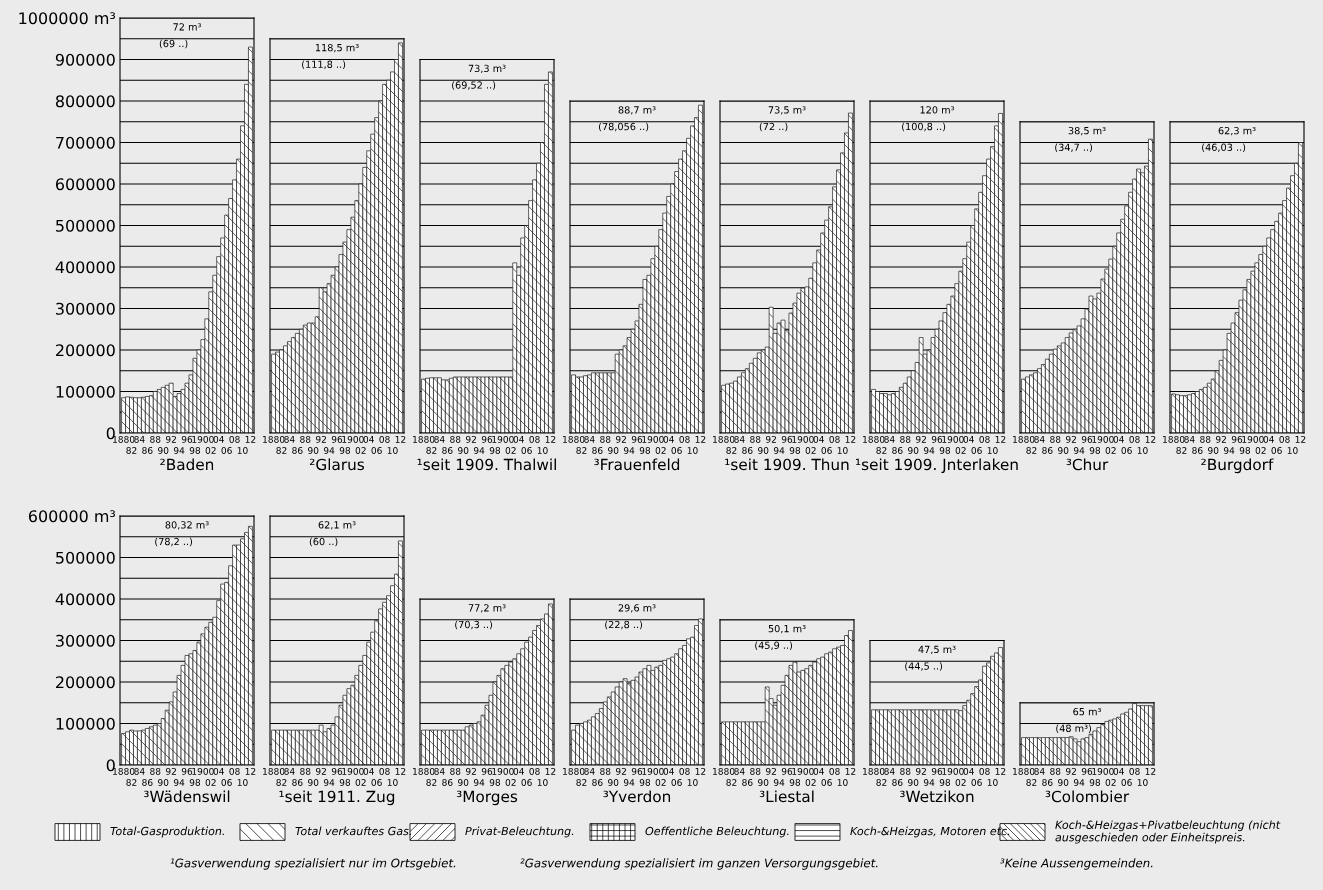 Image resolution: width=1323 pixels, height=890 pixels. What do you see at coordinates (323, 542) in the screenshot?
I see `annotation: (60 ..)` at bounding box center [323, 542].